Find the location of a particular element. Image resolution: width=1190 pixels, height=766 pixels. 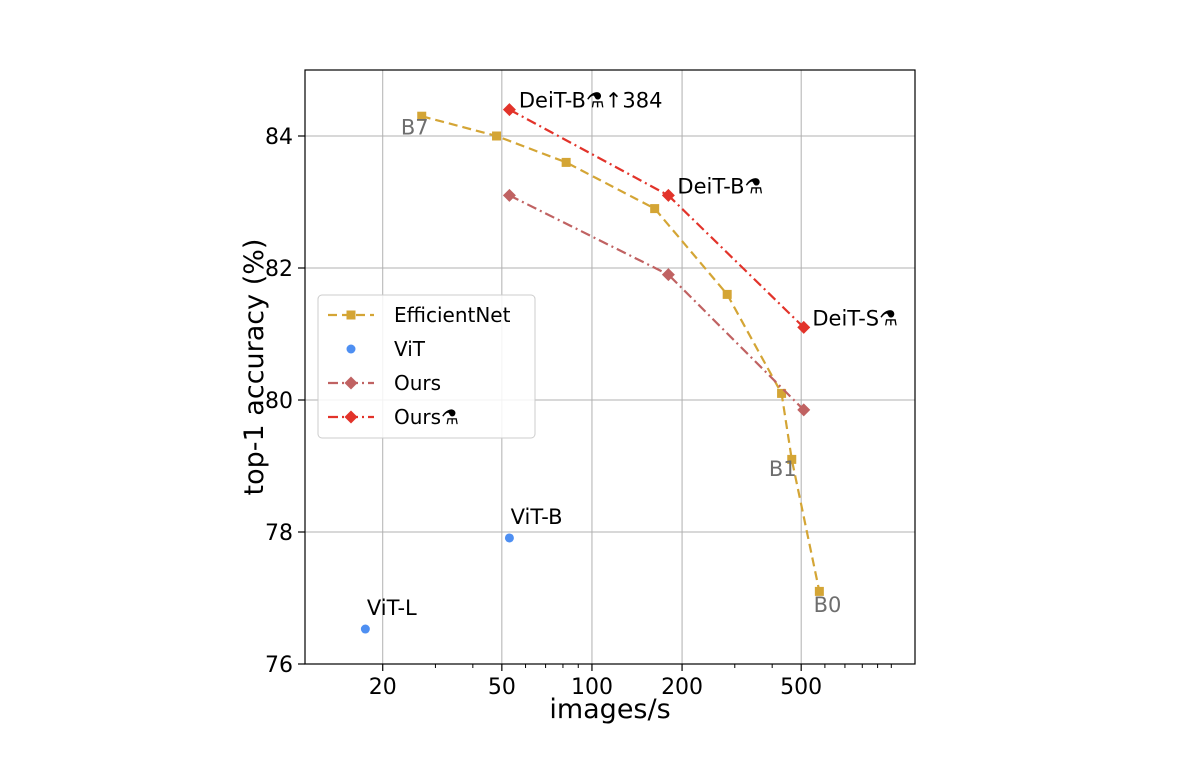

series-ours is located at coordinates (656, 302).